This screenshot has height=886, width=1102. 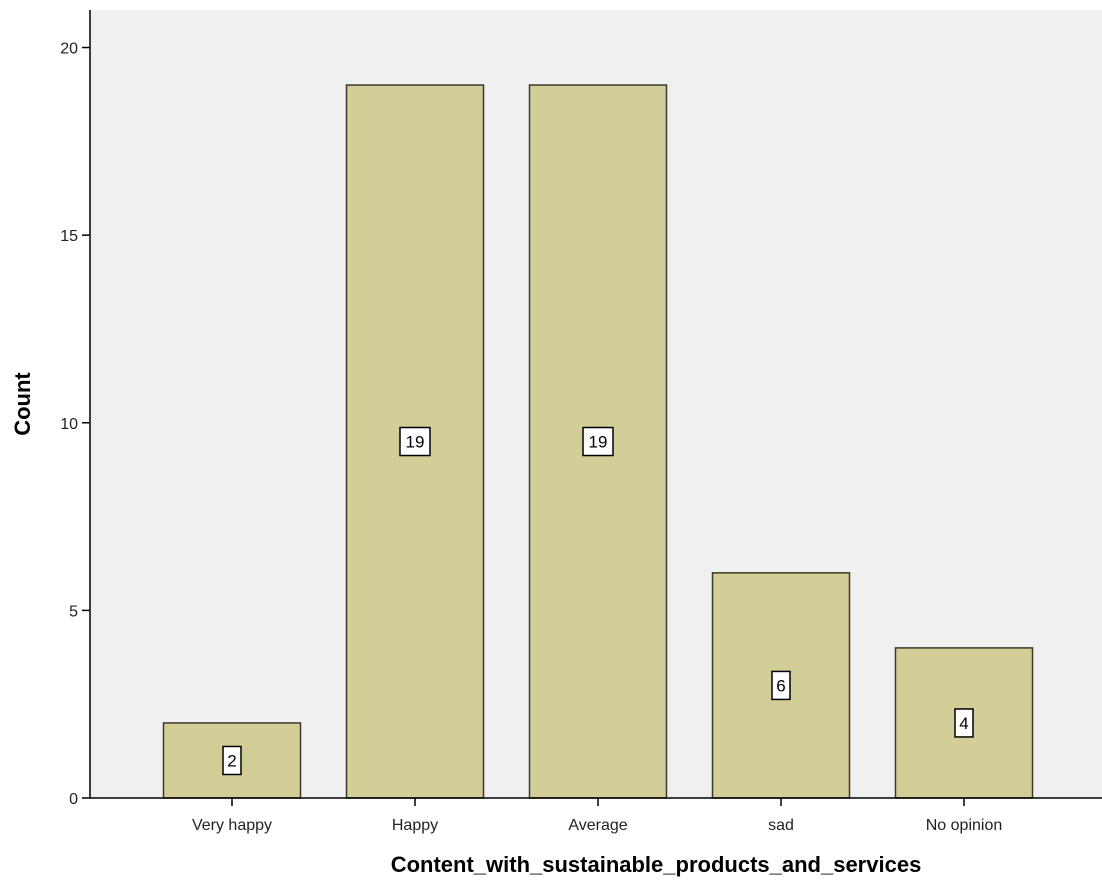 What do you see at coordinates (597, 825) in the screenshot?
I see `x-tick-label: Average` at bounding box center [597, 825].